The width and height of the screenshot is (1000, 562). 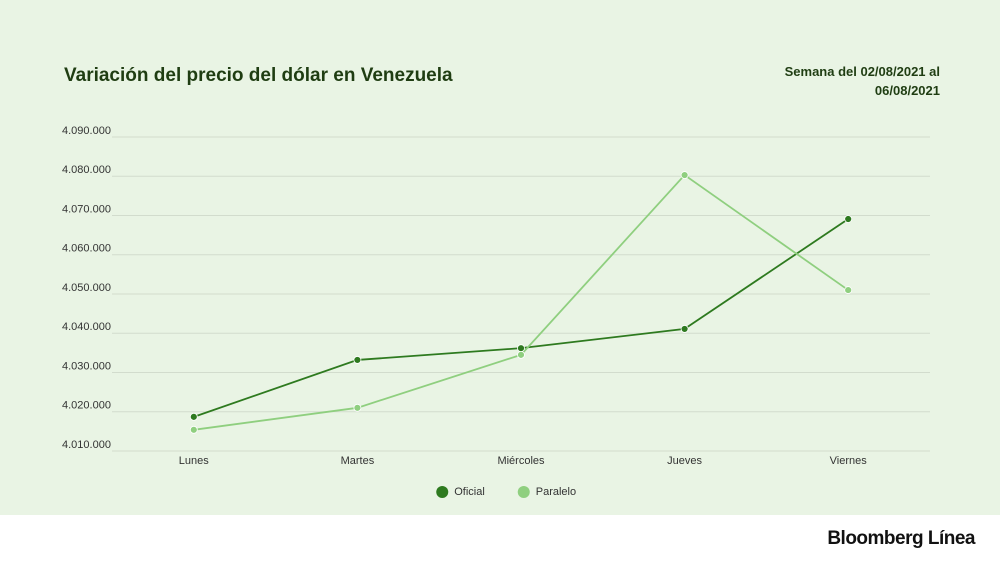 What do you see at coordinates (86, 366) in the screenshot?
I see `y-tick-label: 4.030.000` at bounding box center [86, 366].